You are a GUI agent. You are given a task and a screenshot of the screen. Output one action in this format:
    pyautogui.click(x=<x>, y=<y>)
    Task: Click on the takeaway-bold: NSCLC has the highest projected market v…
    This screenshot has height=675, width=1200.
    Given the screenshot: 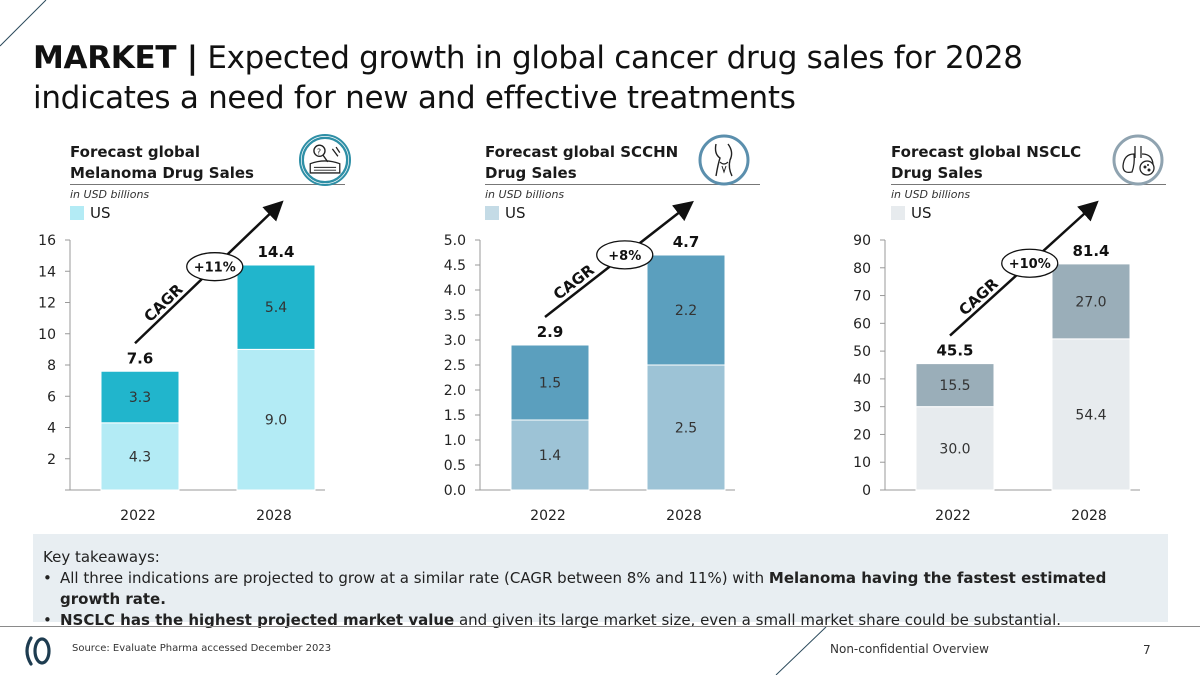 What is the action you would take?
    pyautogui.click(x=257, y=620)
    